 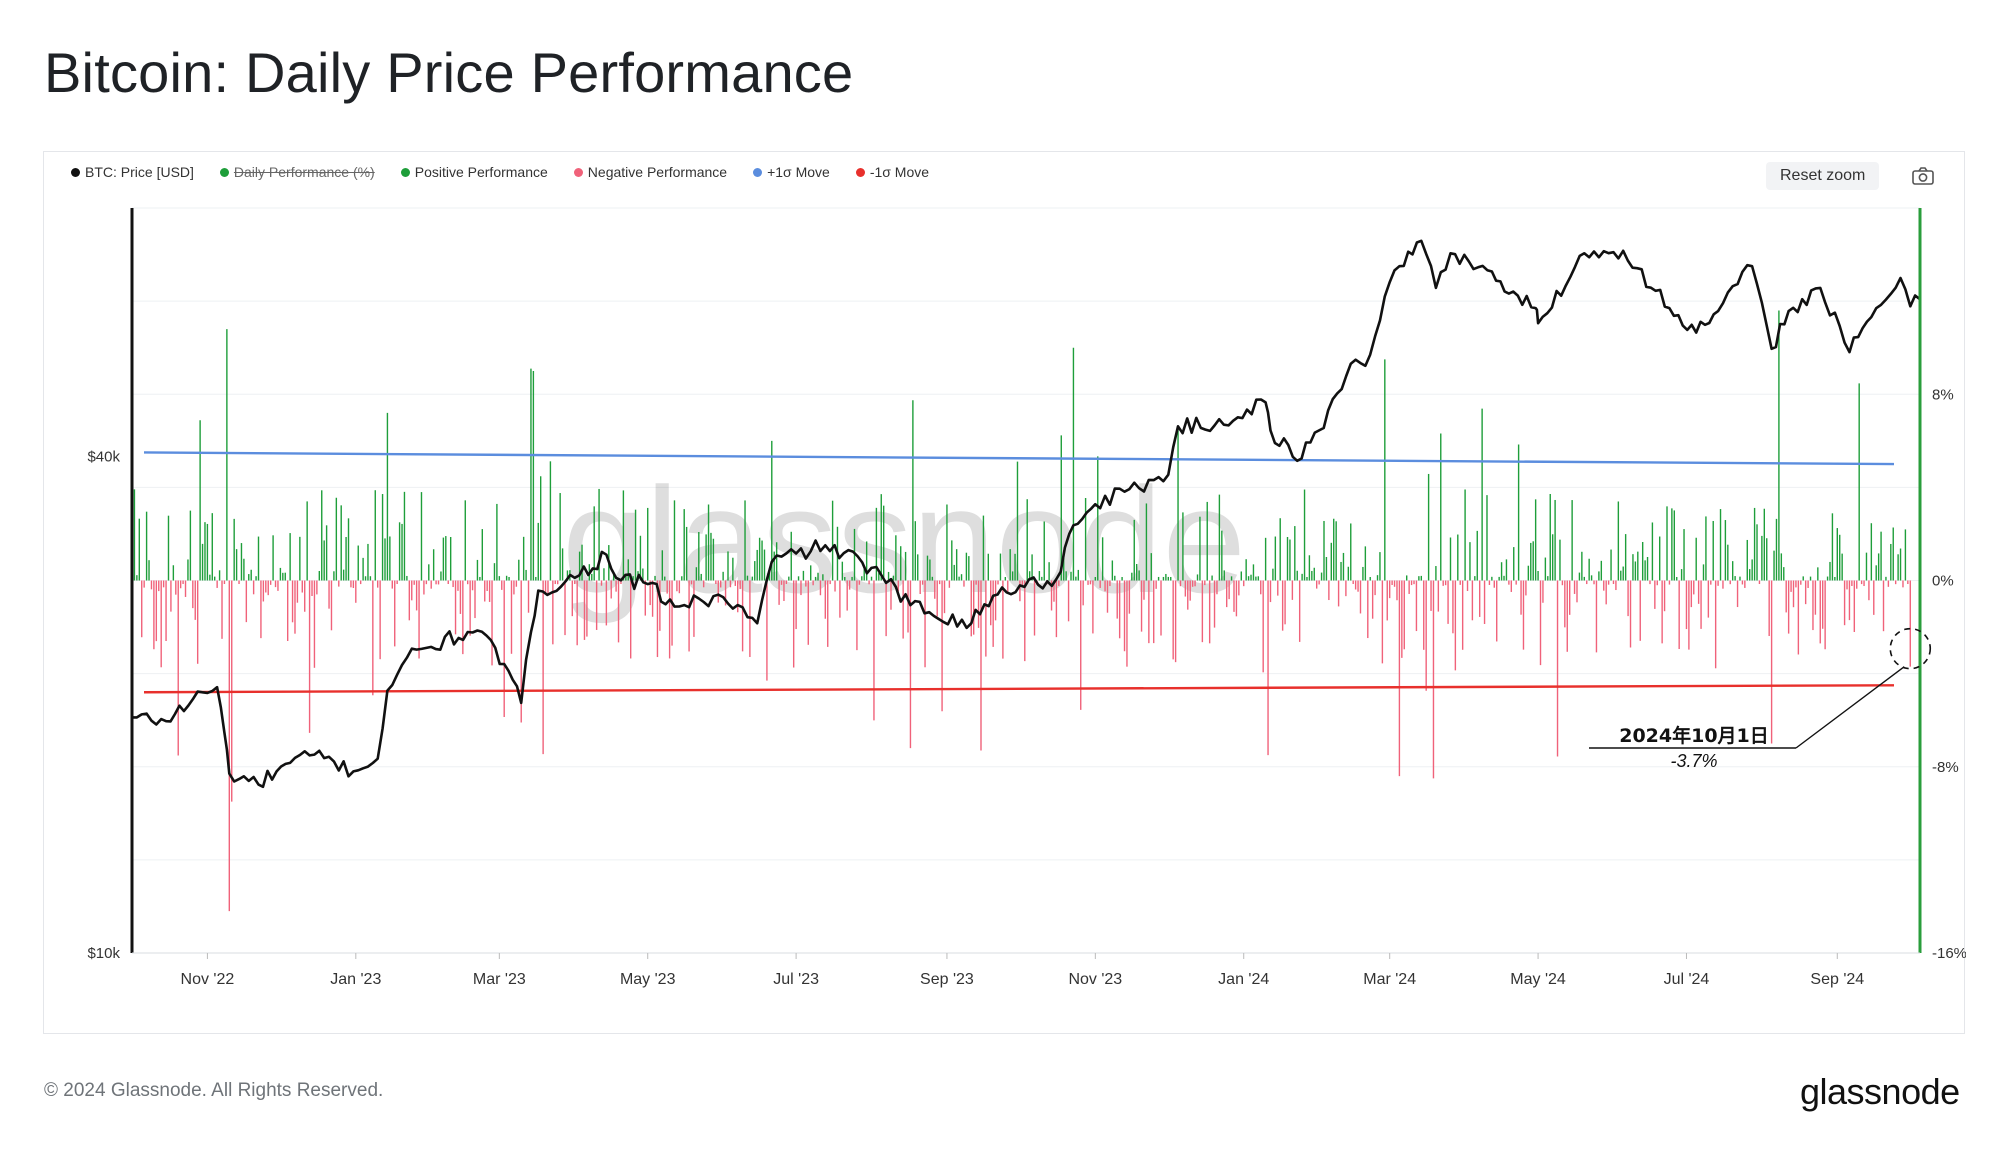 I want to click on x-axis-tick-label: Nov '23, so click(x=1095, y=979).